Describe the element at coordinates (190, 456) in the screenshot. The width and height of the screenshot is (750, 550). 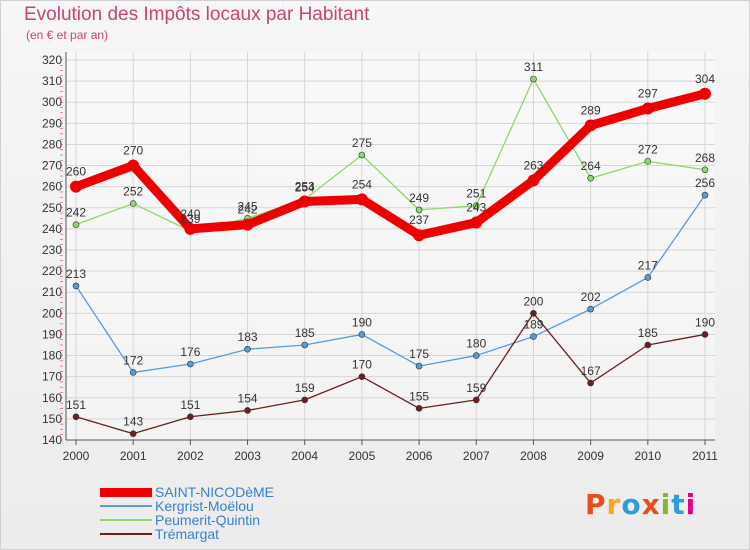
I see `x-tick-label: 2002` at that location.